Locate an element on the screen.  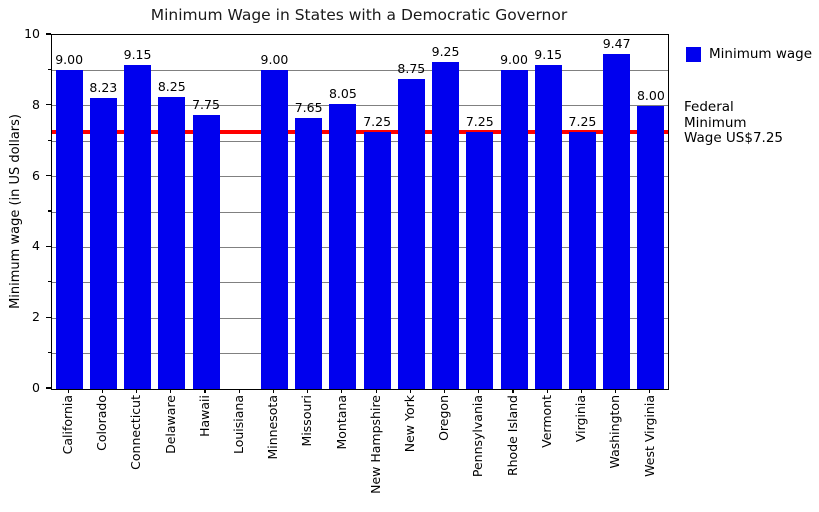
bar-missouri is located at coordinates (309, 253).